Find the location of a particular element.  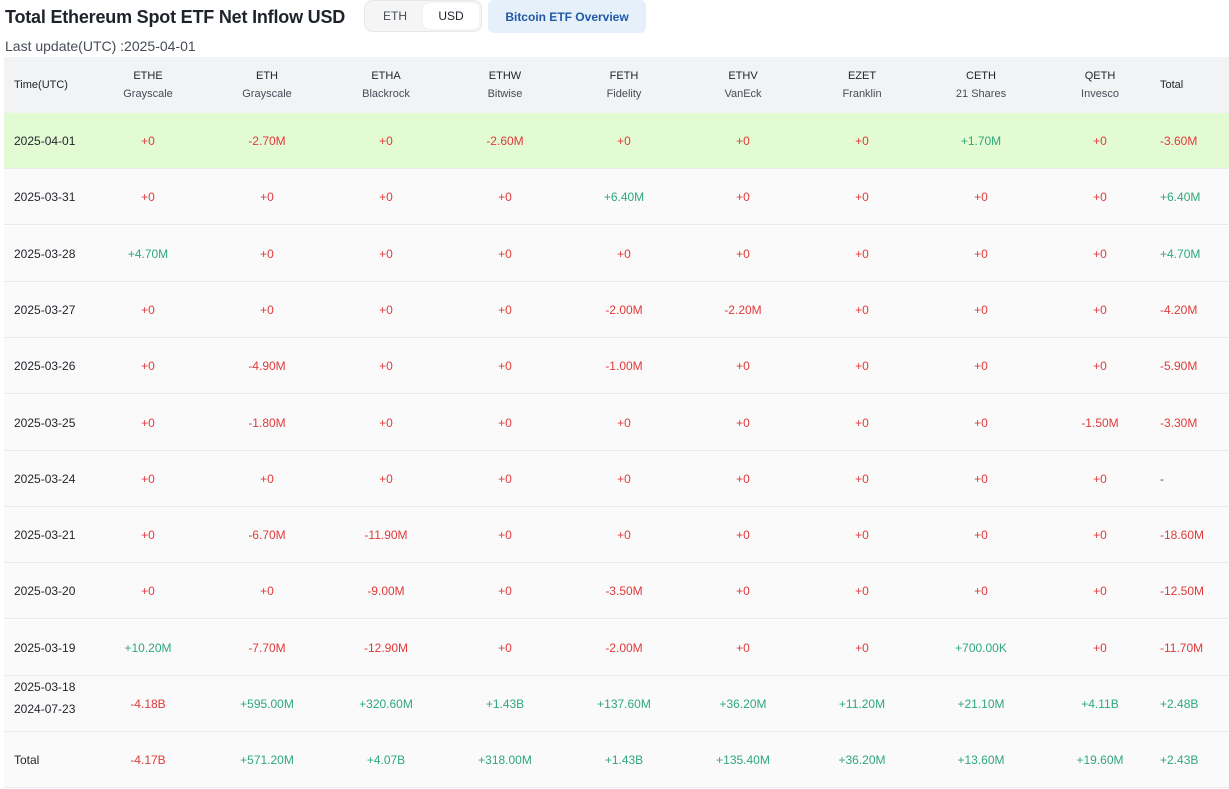

row-date-label: 2025-03-27 is located at coordinates (45, 309).